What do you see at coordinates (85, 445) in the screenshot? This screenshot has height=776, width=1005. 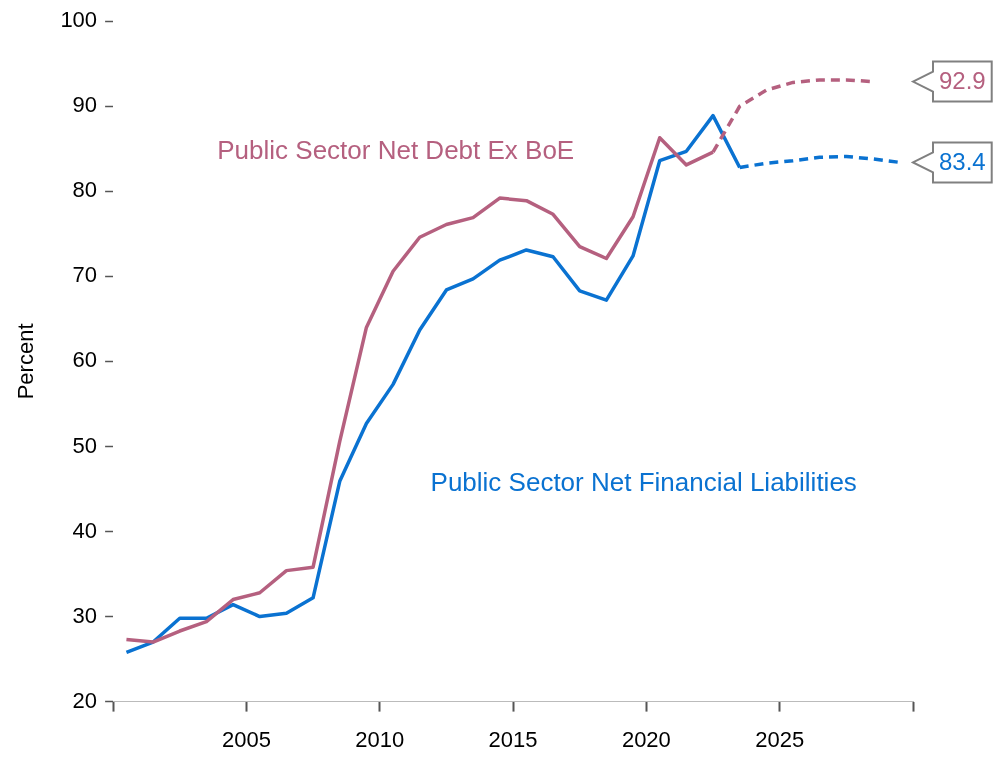 I see `y-tick-label: 50` at bounding box center [85, 445].